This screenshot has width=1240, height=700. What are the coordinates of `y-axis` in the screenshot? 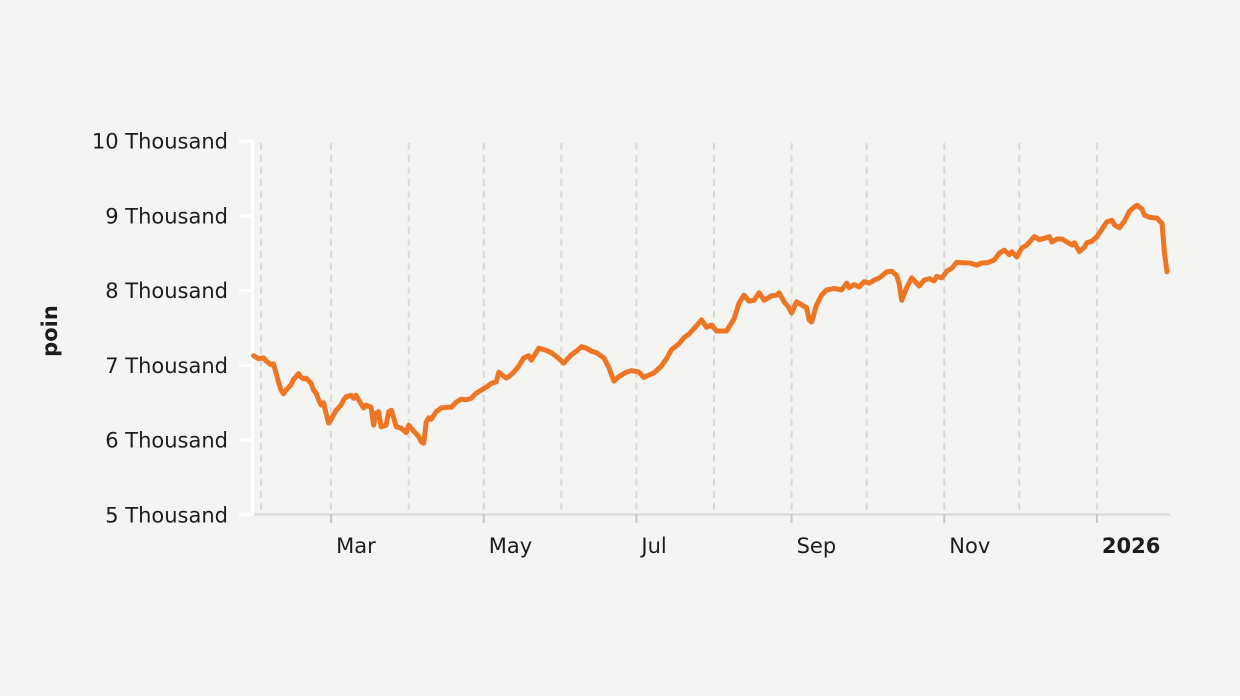 It's located at (246, 328).